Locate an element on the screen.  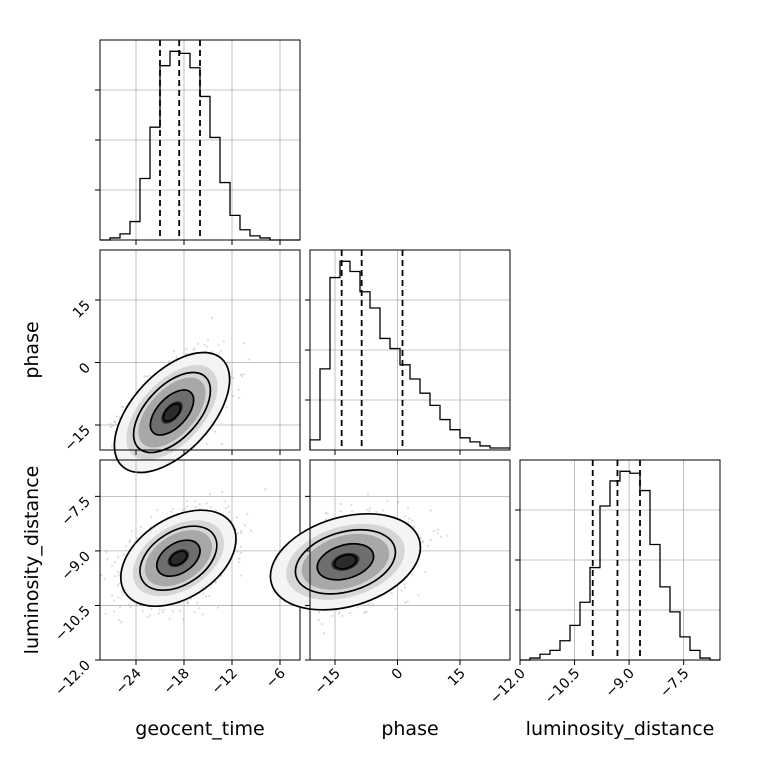
density-panel-geocent_time-luminosity_distance is located at coordinates (183, 556).